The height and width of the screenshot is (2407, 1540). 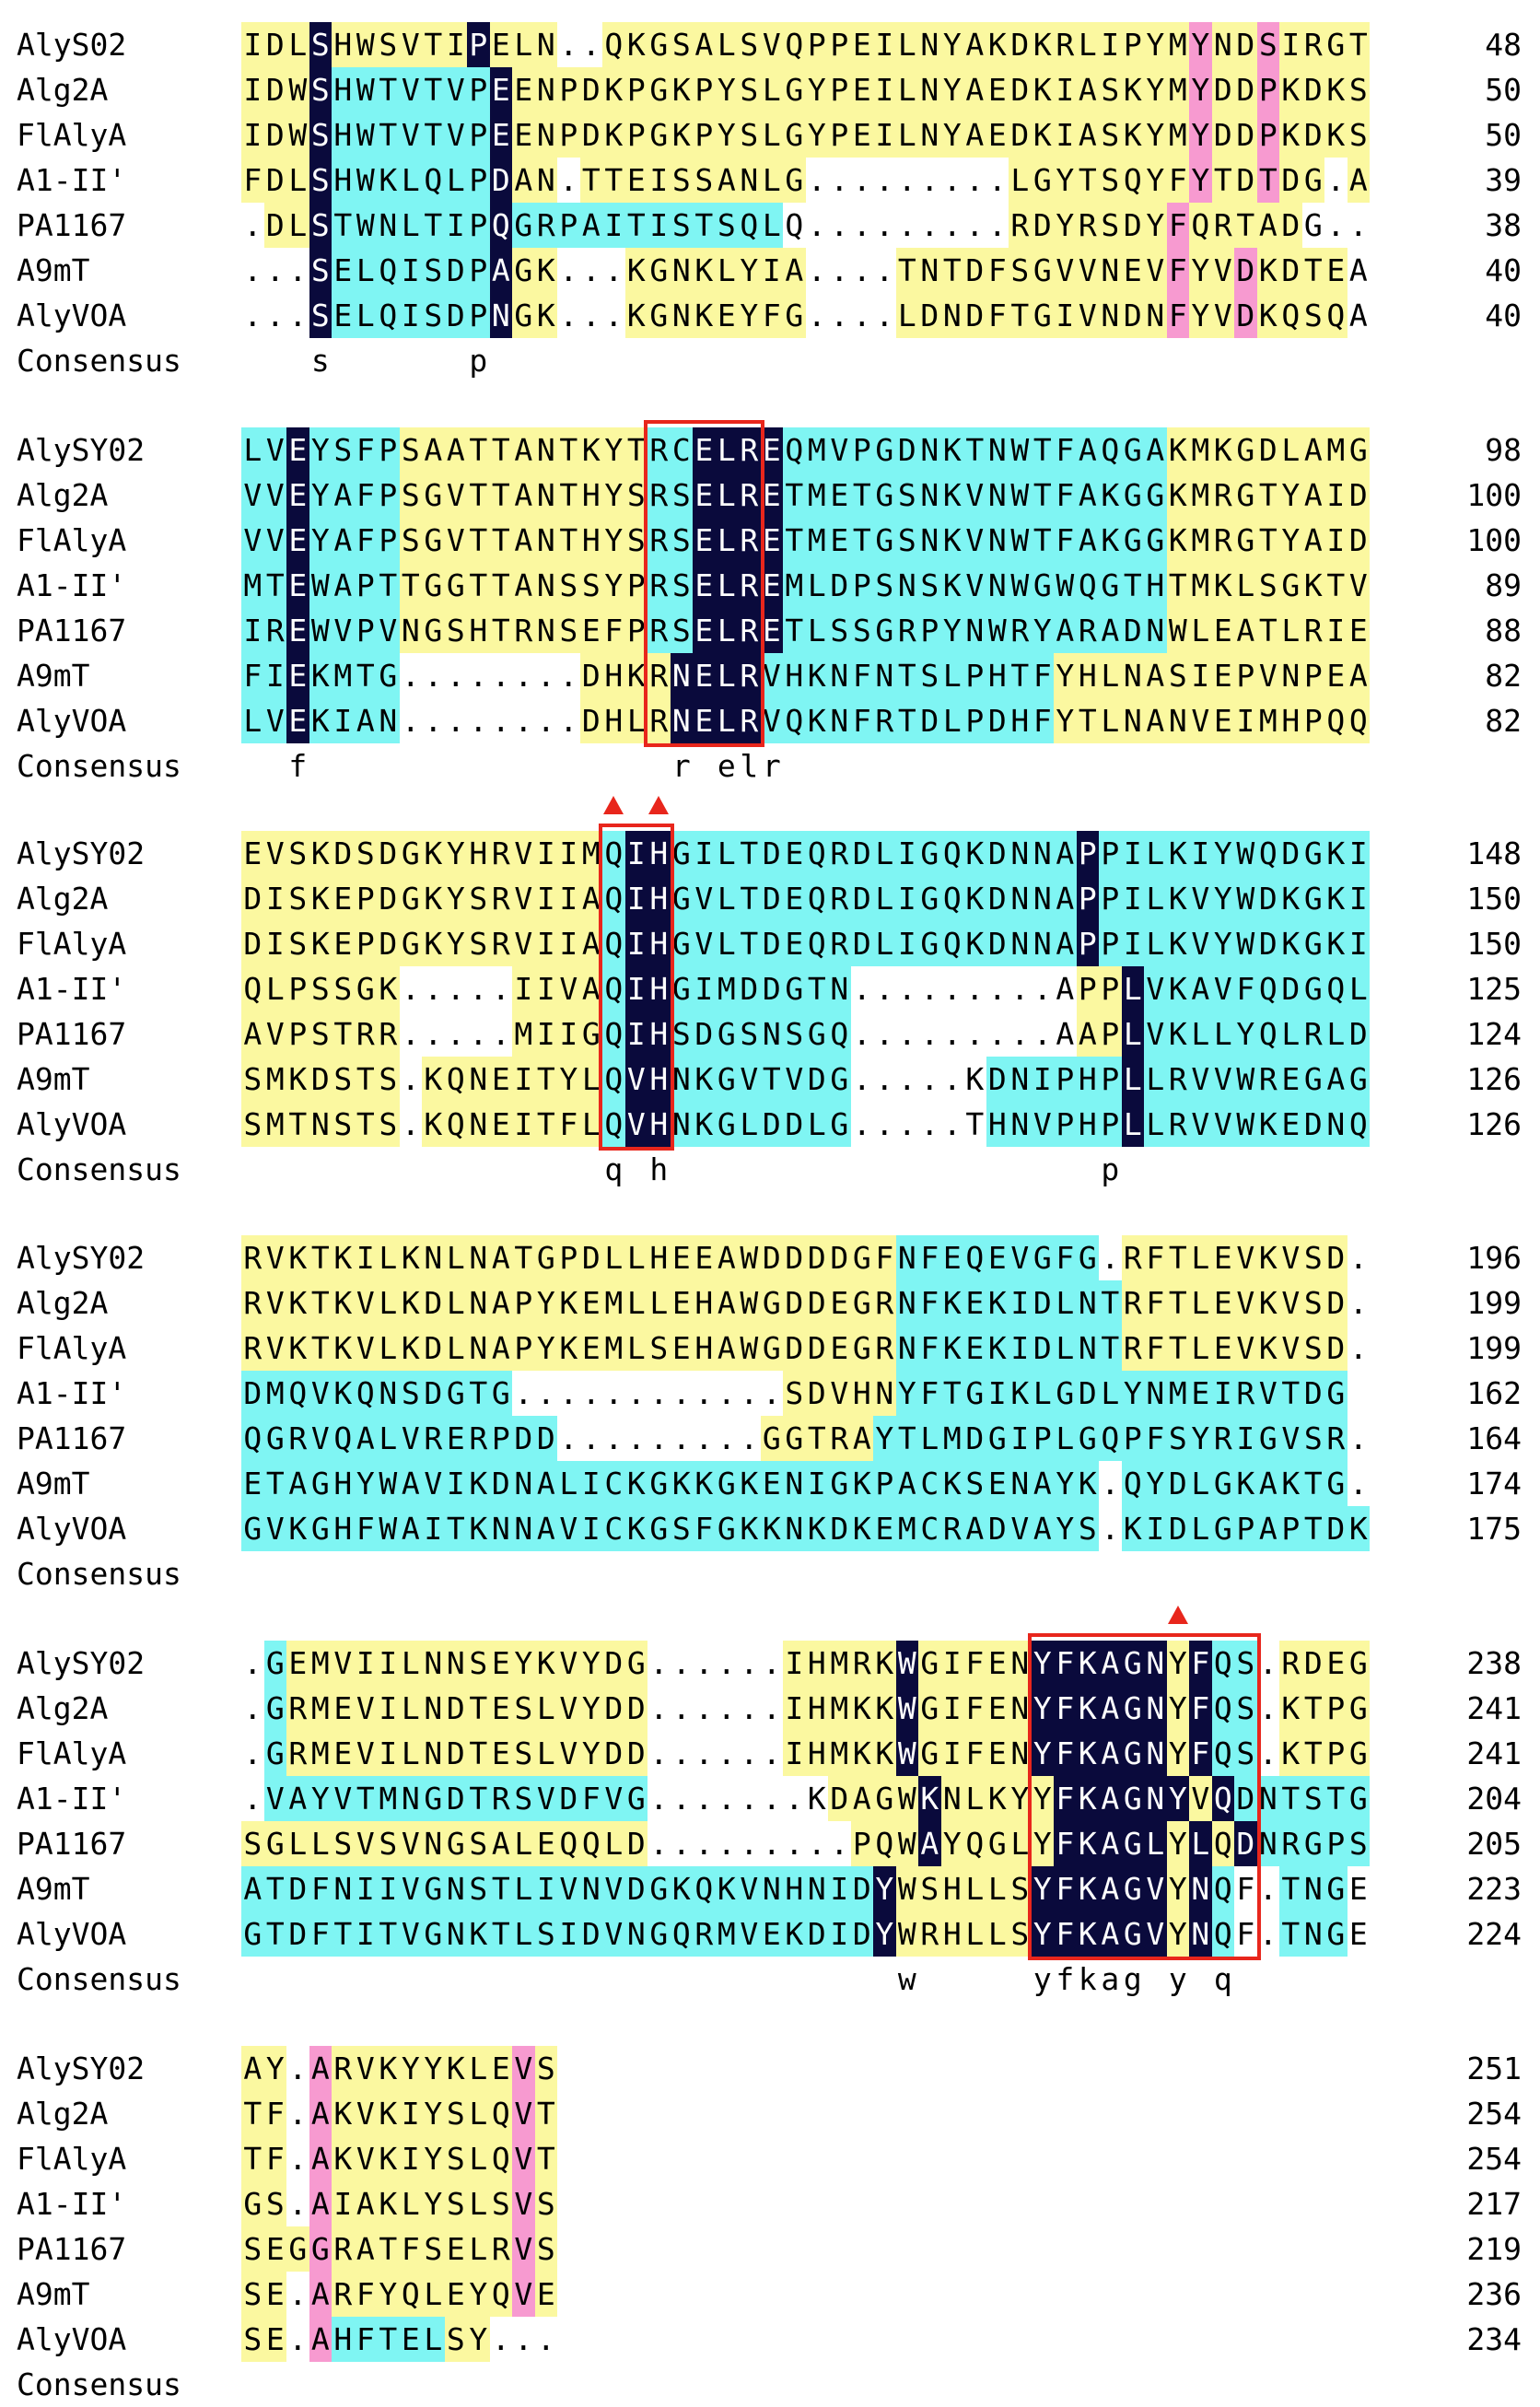 What do you see at coordinates (1110, 1169) in the screenshot?
I see `consensus-residue: p` at bounding box center [1110, 1169].